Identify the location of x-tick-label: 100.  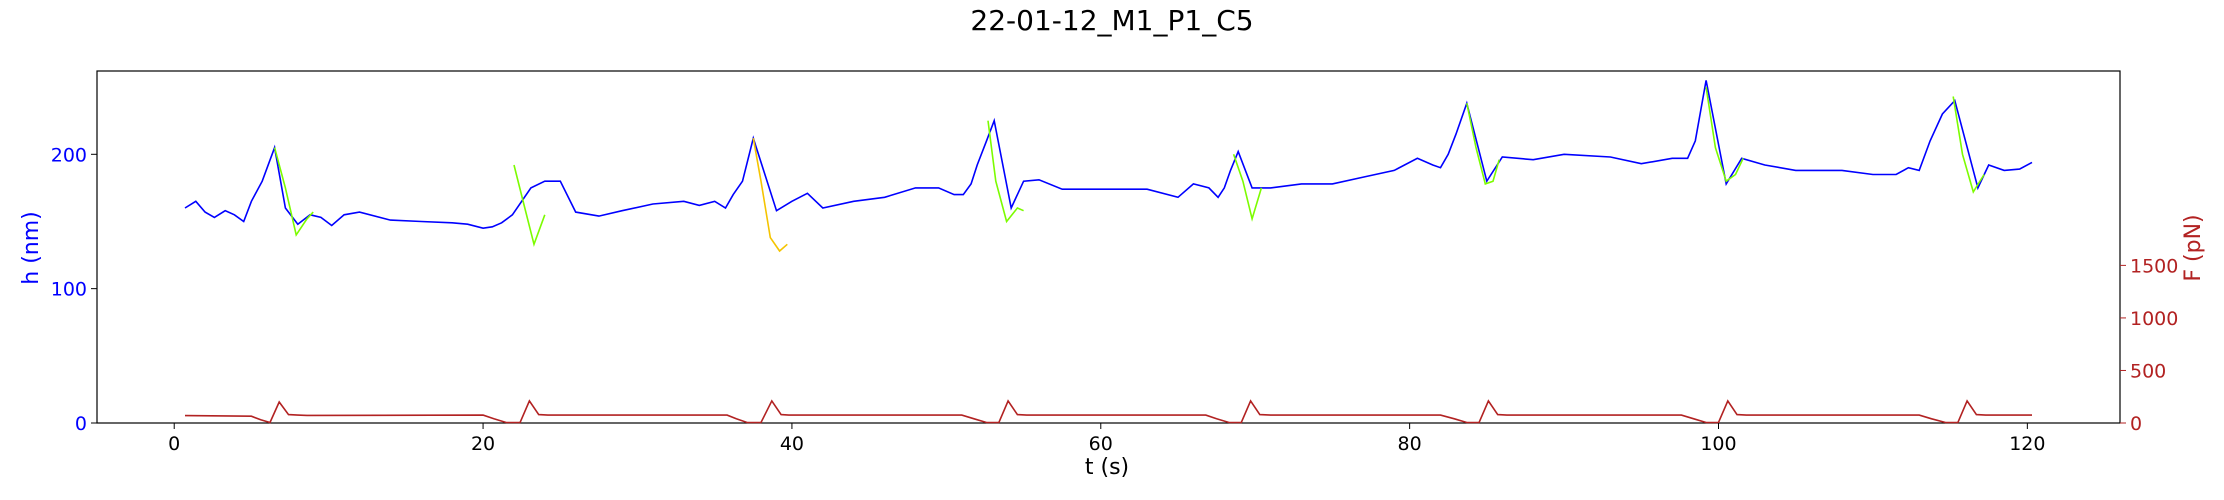
(1718, 444).